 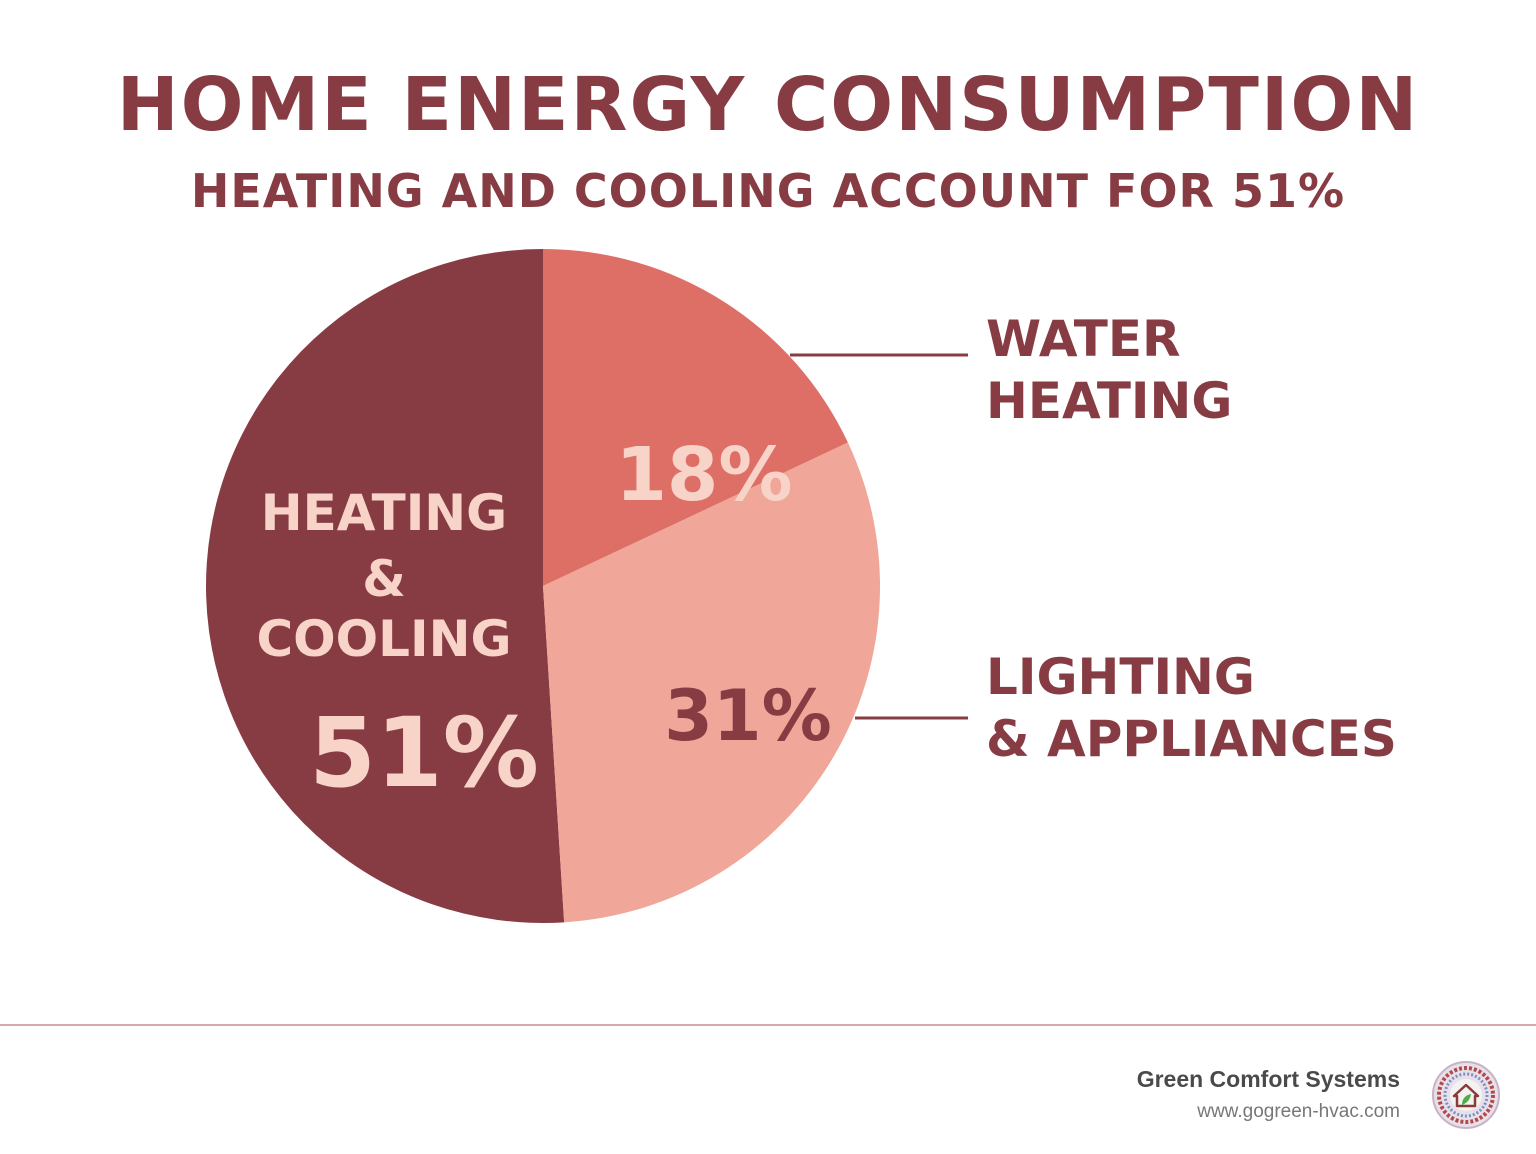 What do you see at coordinates (695, 417) in the screenshot?
I see `slice-water-heating` at bounding box center [695, 417].